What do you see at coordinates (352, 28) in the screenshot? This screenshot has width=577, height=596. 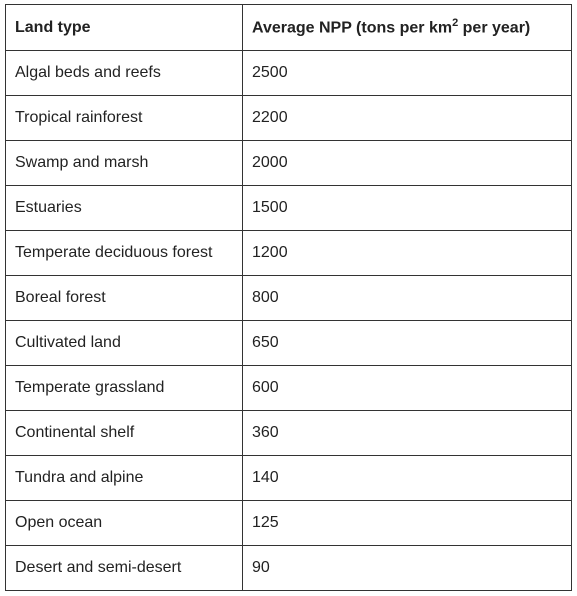 I see `header-text: Average NPP (tons per km` at bounding box center [352, 28].